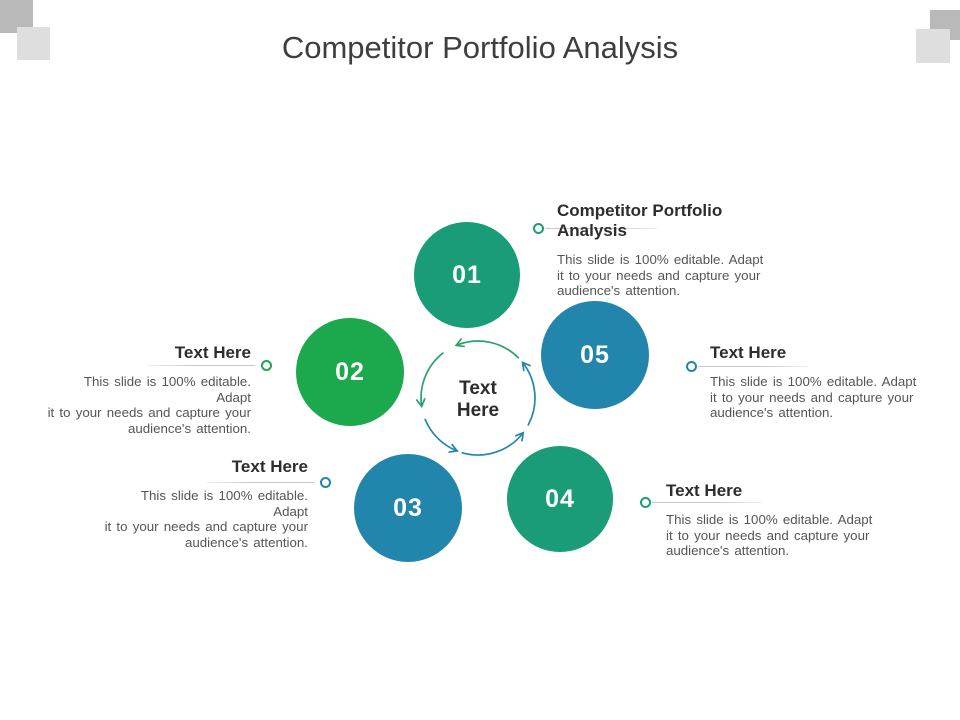  I want to click on step-circle-01: 01, so click(467, 275).